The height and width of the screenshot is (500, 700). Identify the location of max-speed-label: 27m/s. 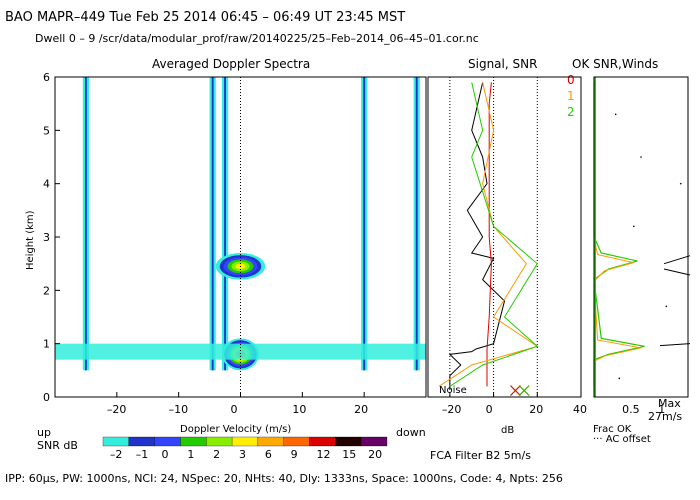
(665, 416).